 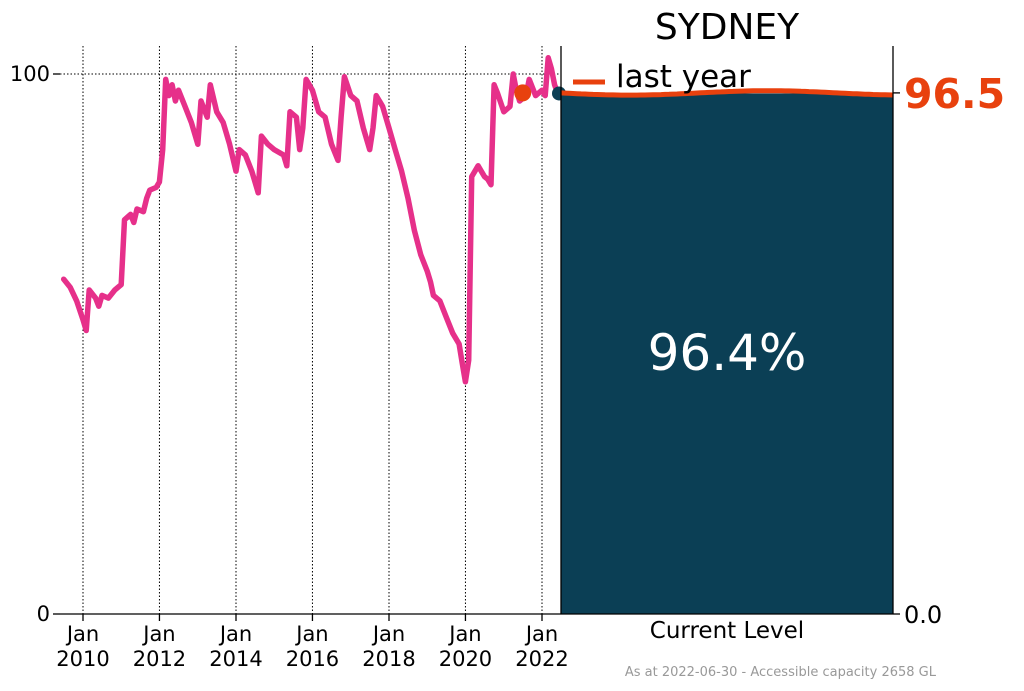 What do you see at coordinates (312, 659) in the screenshot?
I see `x-tick-label-3-1: 2016` at bounding box center [312, 659].